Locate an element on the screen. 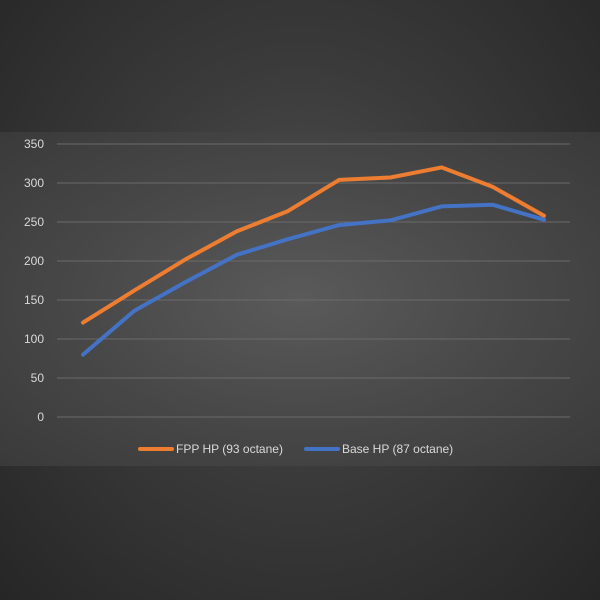  y-tick-label-200: 200 is located at coordinates (34, 261).